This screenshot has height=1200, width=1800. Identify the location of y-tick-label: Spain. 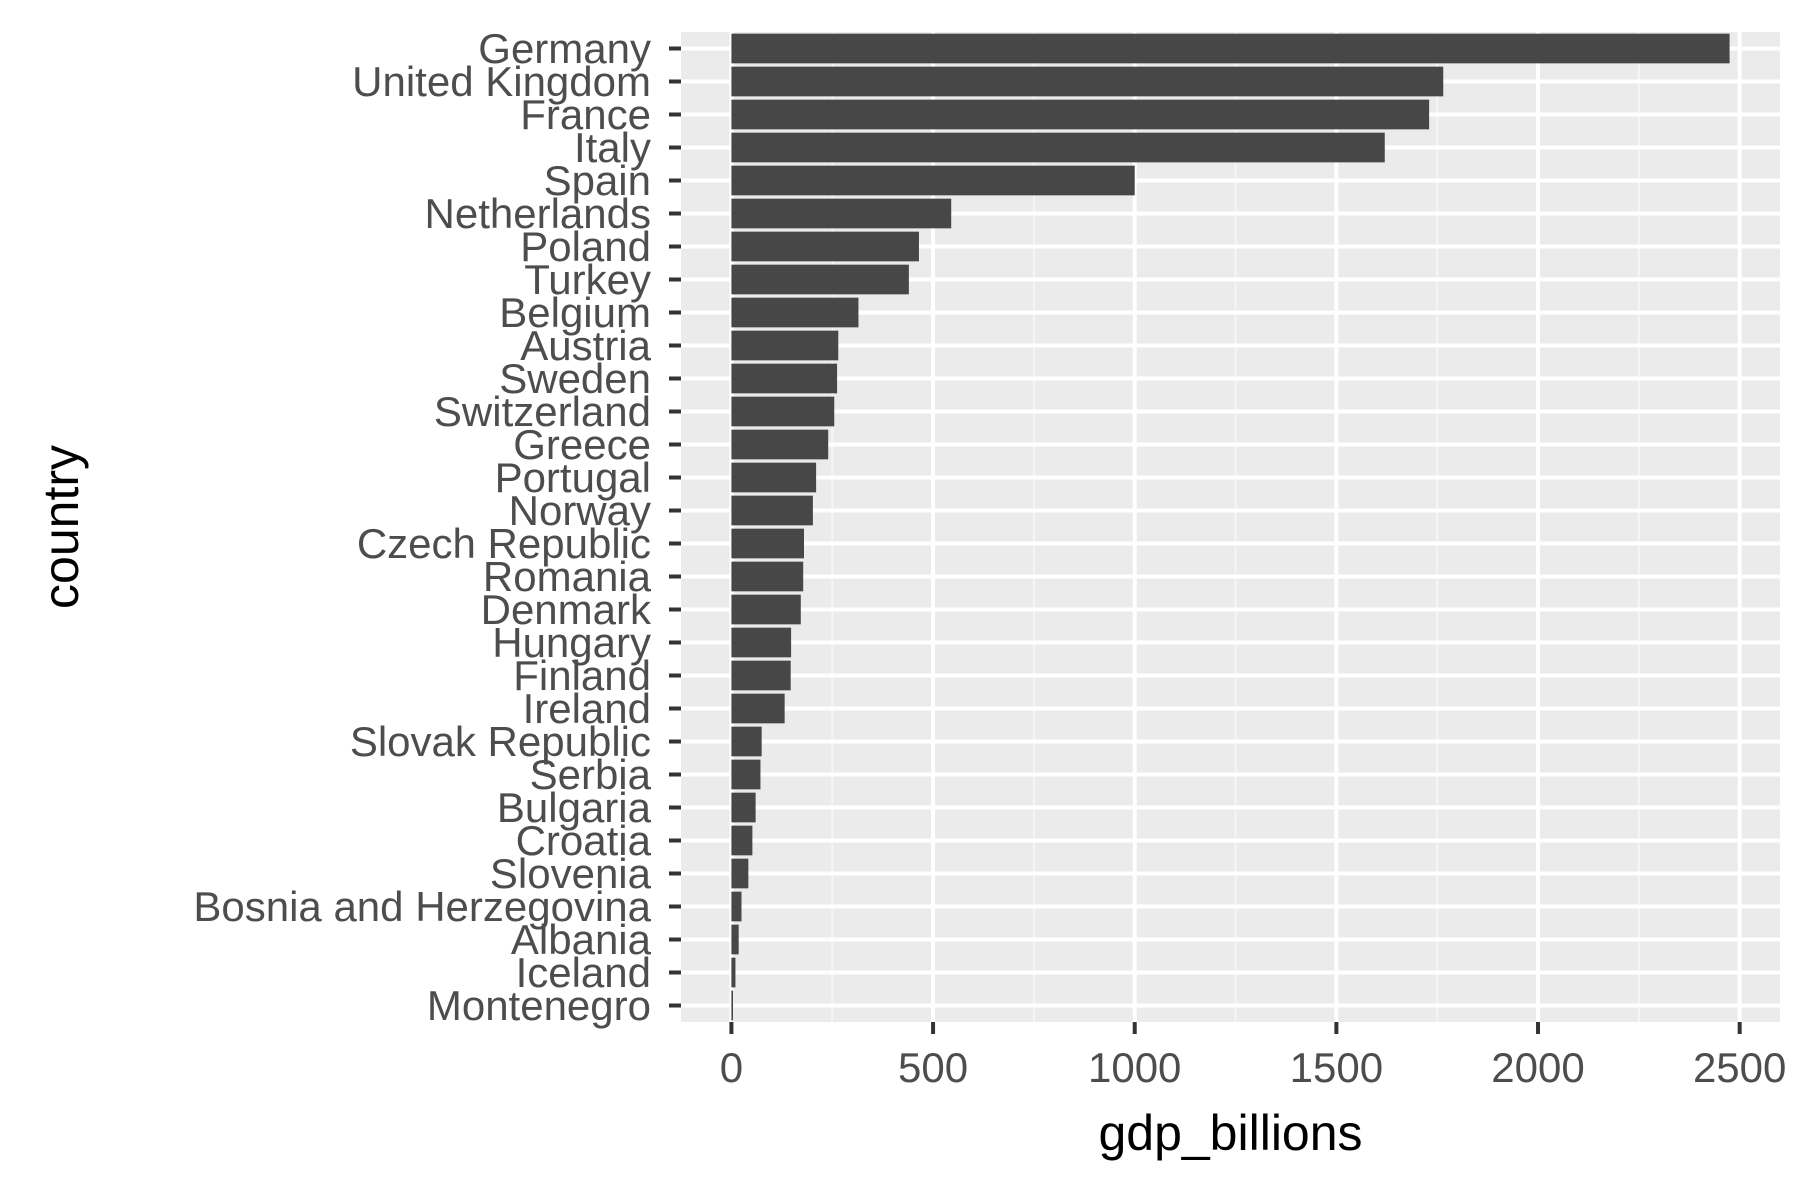
(597, 180).